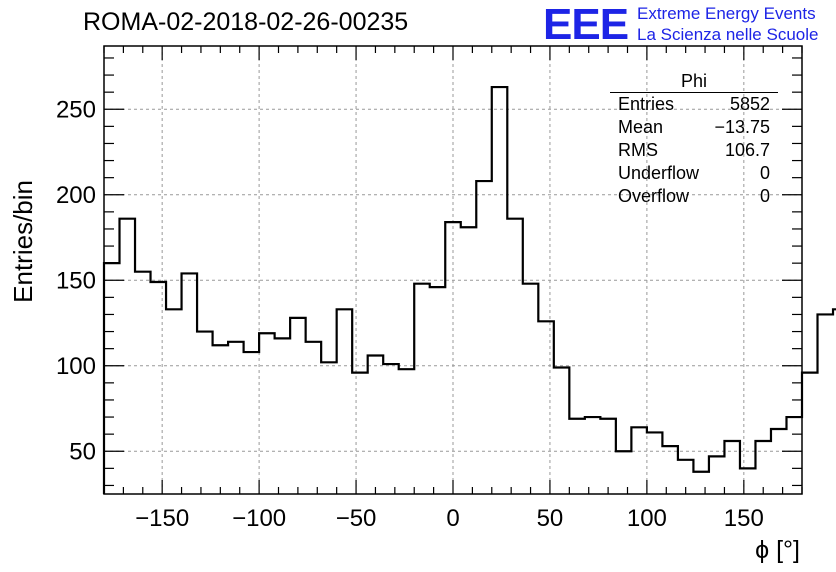 The image size is (836, 572). I want to click on y-axis-label: Entries/bin, so click(23, 241).